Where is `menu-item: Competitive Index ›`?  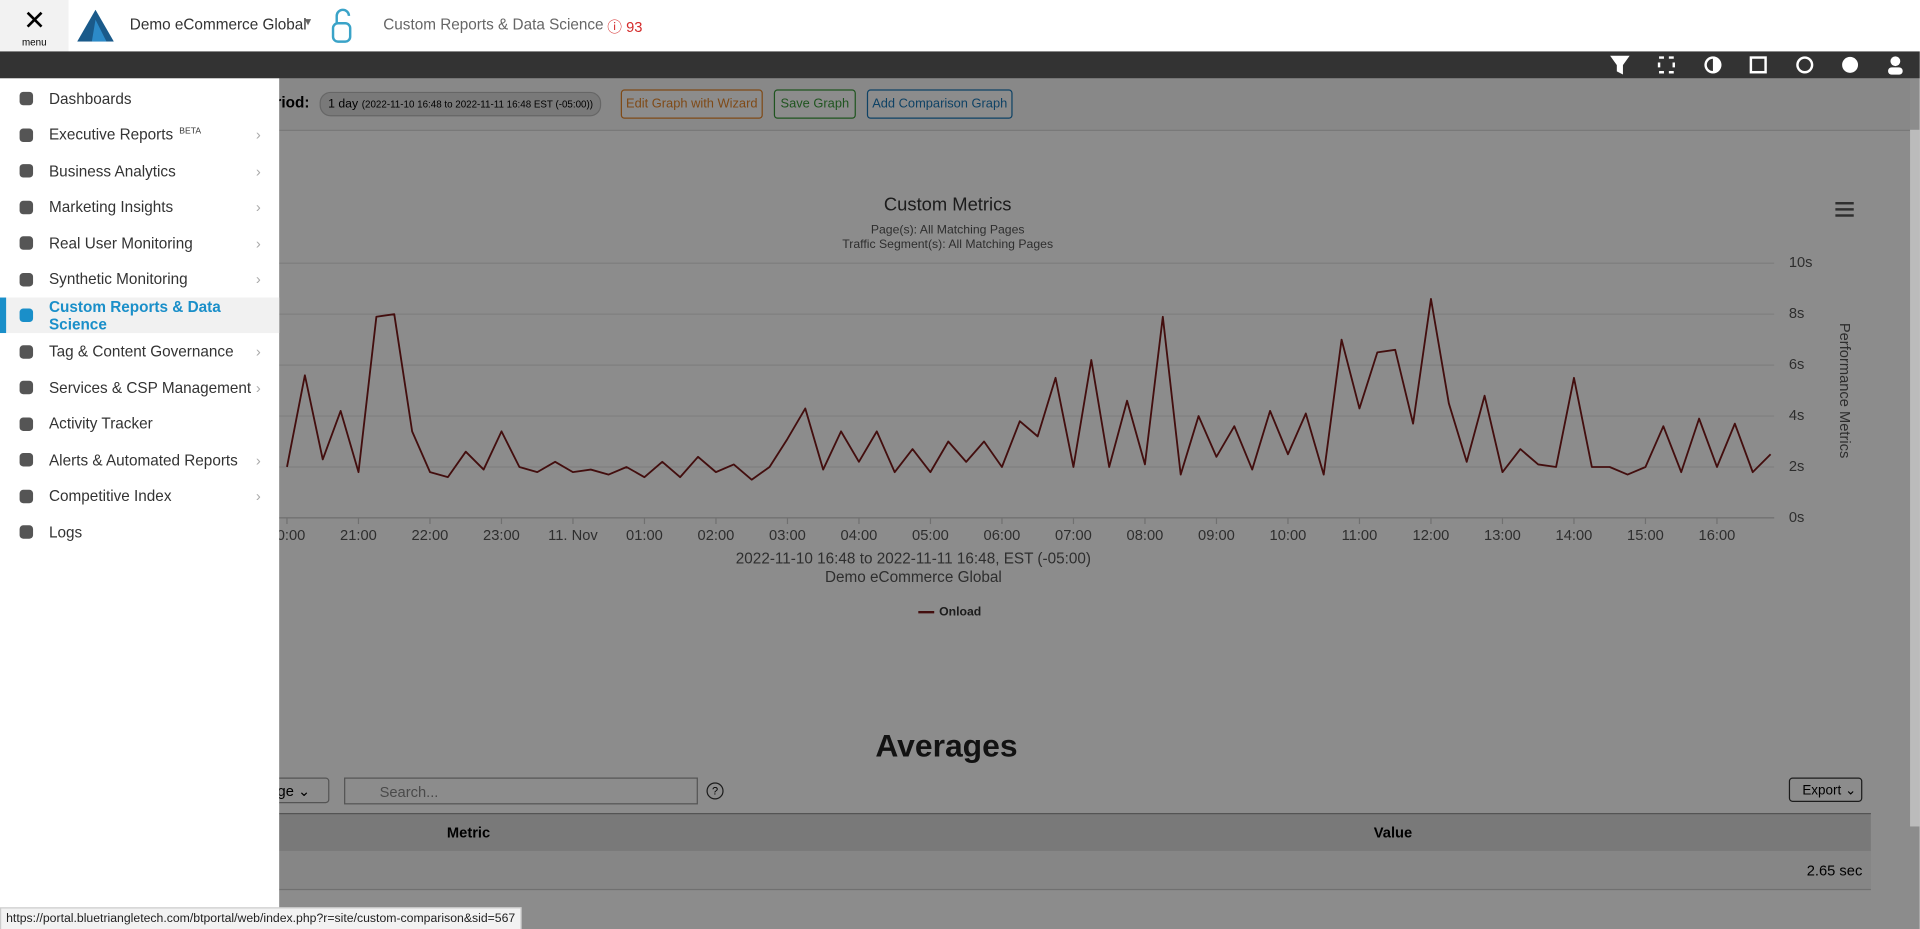
menu-item: Competitive Index › is located at coordinates (139, 496).